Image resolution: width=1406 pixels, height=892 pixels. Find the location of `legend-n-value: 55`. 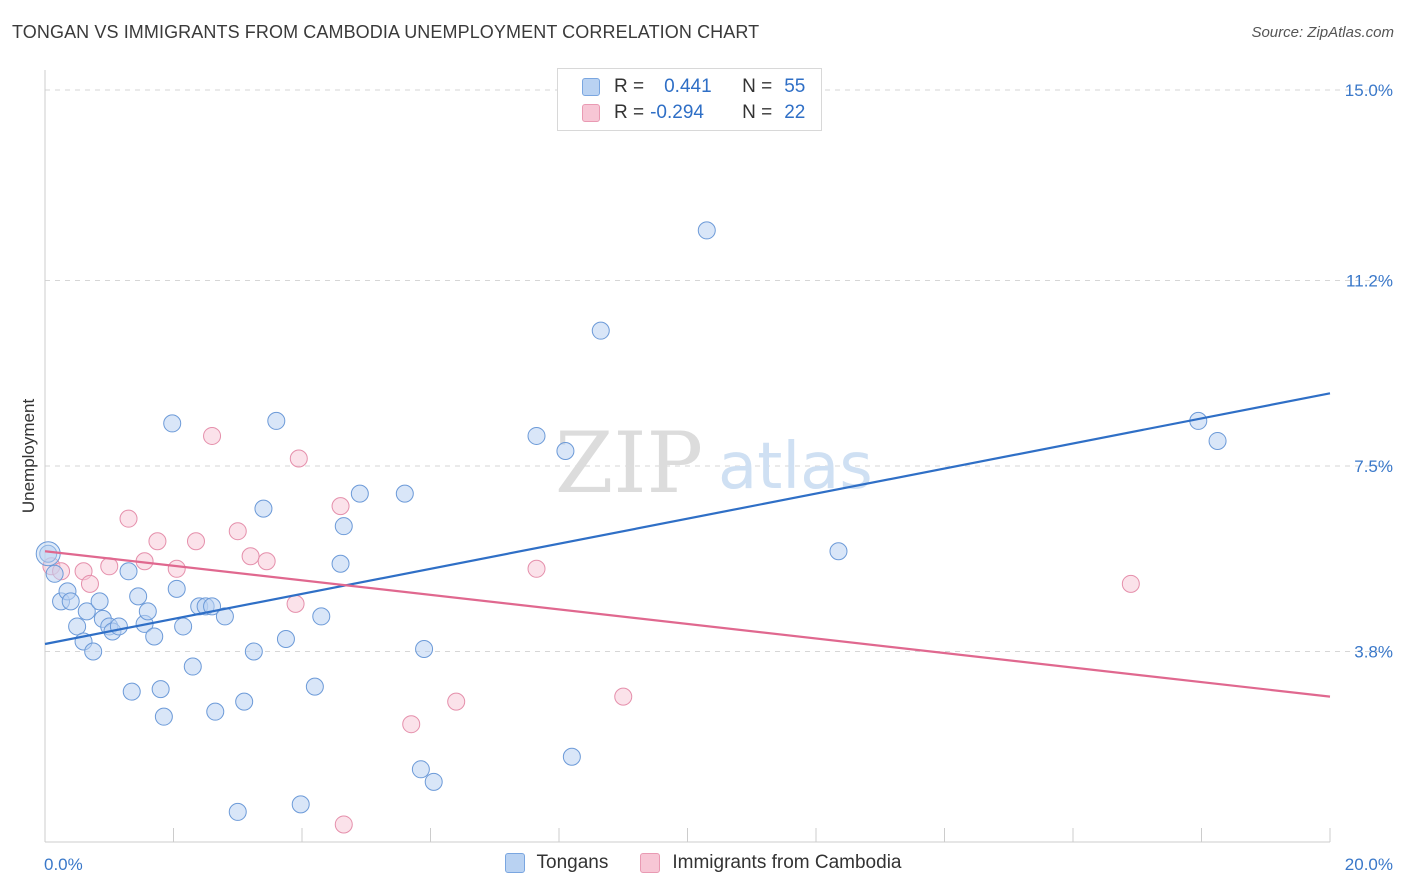

legend-n-value: 55 is located at coordinates (795, 86).